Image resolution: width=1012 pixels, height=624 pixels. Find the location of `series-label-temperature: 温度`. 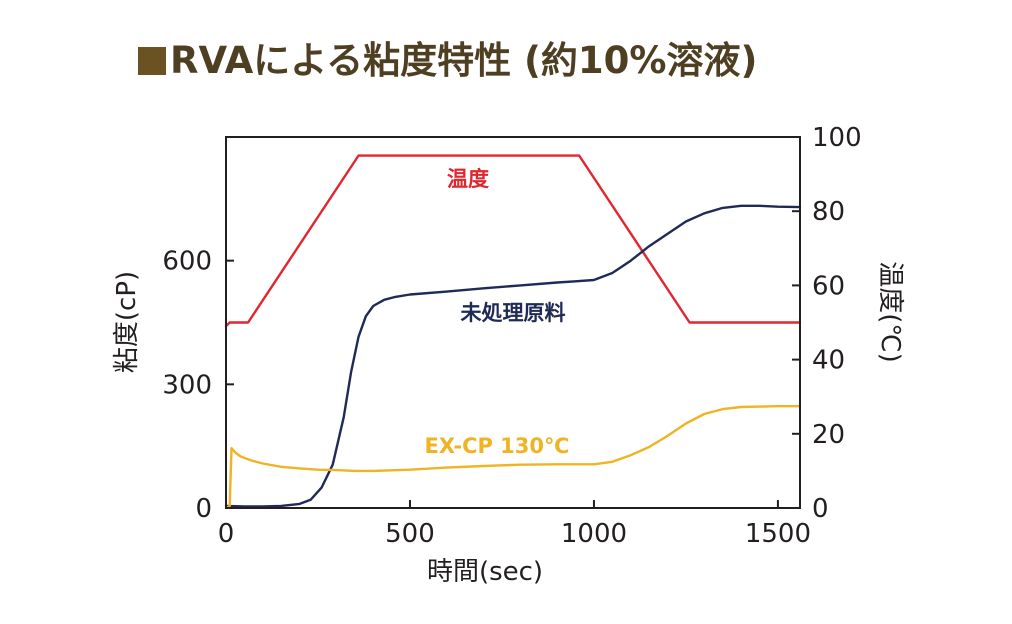

series-label-temperature: 温度 is located at coordinates (468, 179).